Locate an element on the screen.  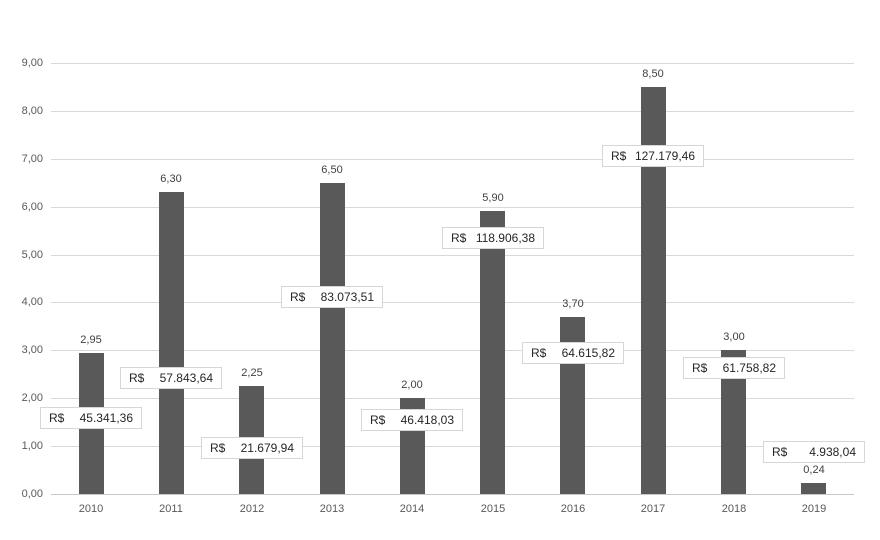
bar-value-label: 5,90 is located at coordinates (493, 198).